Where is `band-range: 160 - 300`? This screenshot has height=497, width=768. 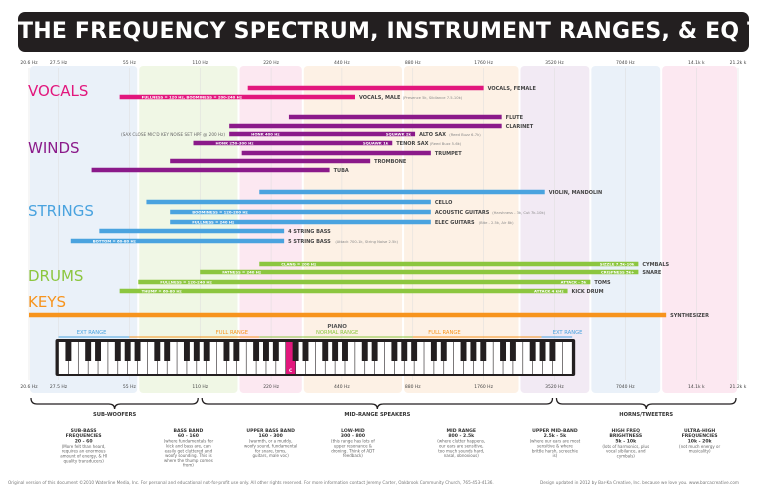
band-range: 160 - 300 is located at coordinates (271, 436).